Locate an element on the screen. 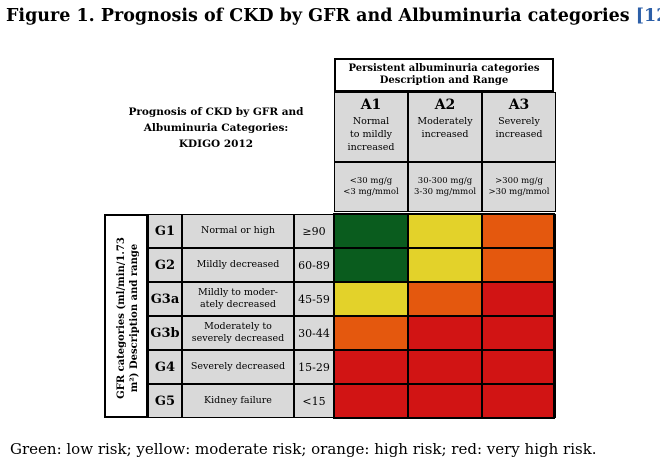  gfr-description-line: Moderately to is located at coordinates (238, 326).